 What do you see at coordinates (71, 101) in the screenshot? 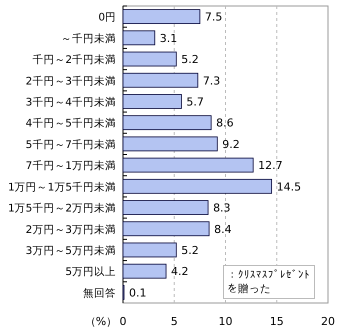
I see `y-tick-label: 3千円～4千円未満` at bounding box center [71, 101].